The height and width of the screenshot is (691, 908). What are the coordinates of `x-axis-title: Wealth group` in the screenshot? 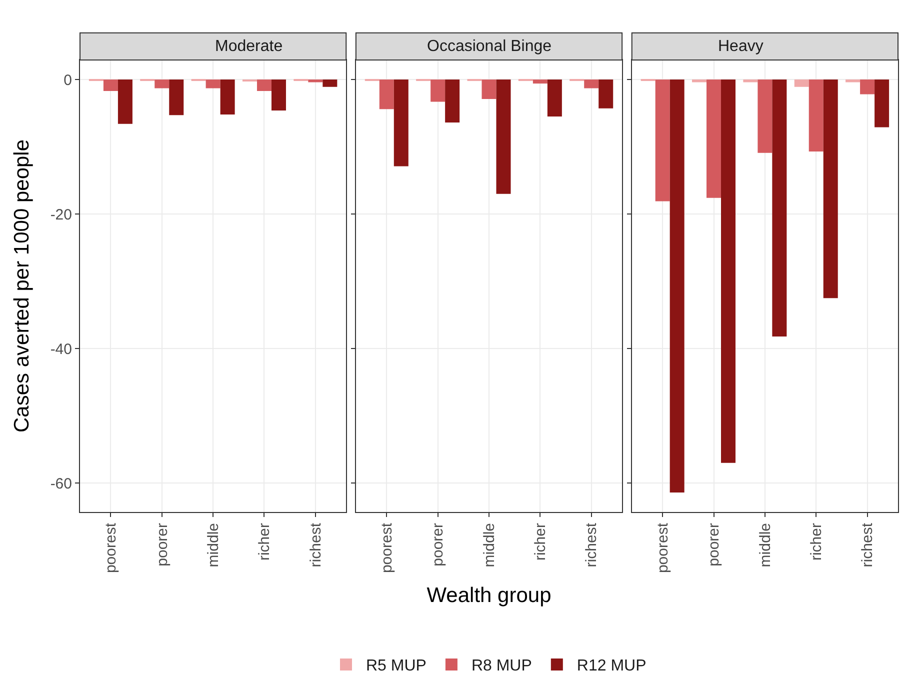 It's located at (489, 596).